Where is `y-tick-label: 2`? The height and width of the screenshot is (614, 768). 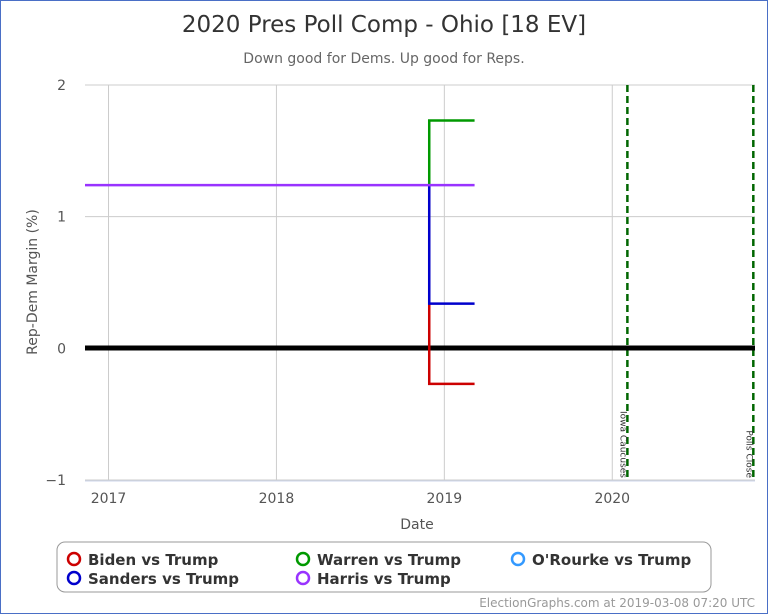
y-tick-label: 2 is located at coordinates (61, 86).